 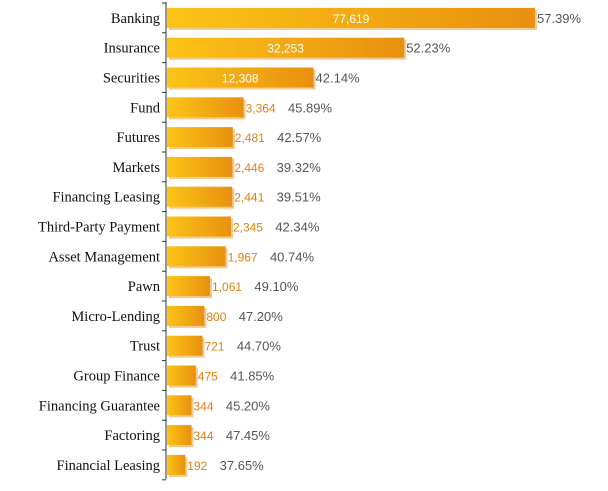 I want to click on category-label-asset-management: Asset Management, so click(x=104, y=257).